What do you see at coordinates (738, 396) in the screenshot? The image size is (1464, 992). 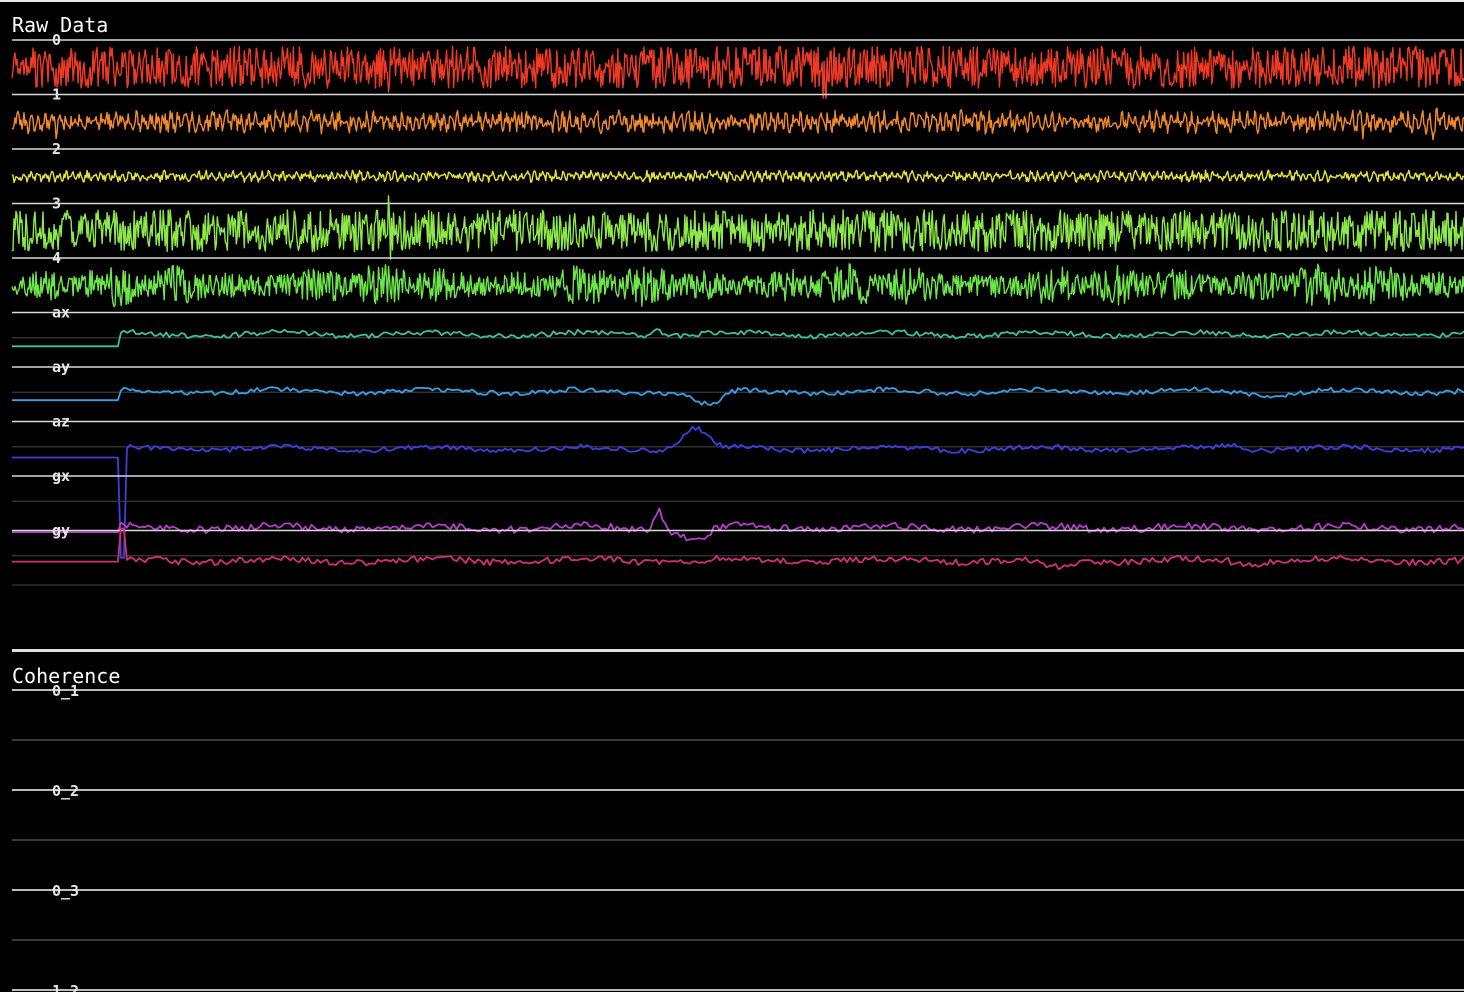 I see `channel-waveform-ay` at bounding box center [738, 396].